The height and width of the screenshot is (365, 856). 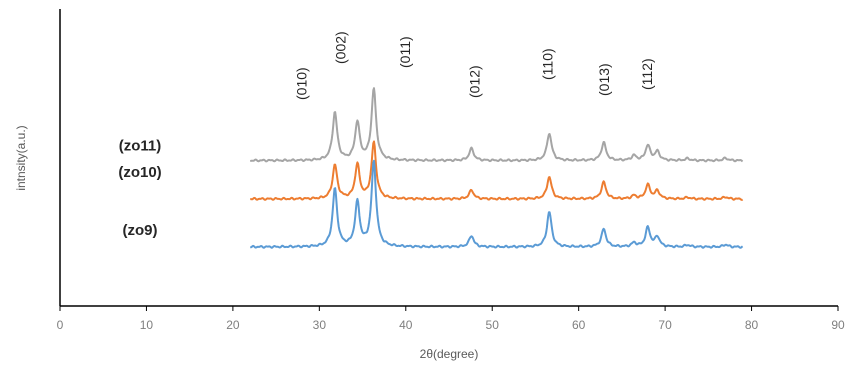 What do you see at coordinates (406, 325) in the screenshot?
I see `x-tick-label: 40` at bounding box center [406, 325].